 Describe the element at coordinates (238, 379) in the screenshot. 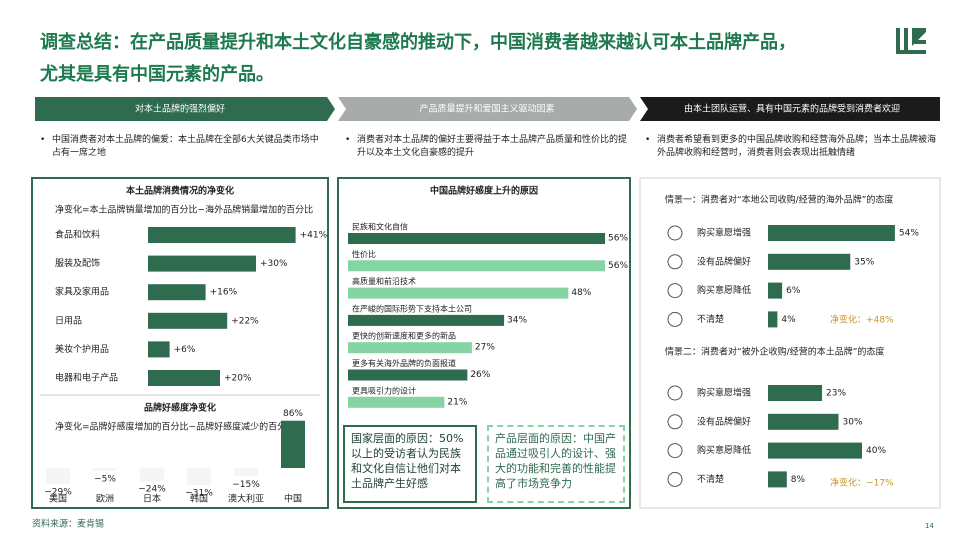

I see `value-label: +20%` at that location.